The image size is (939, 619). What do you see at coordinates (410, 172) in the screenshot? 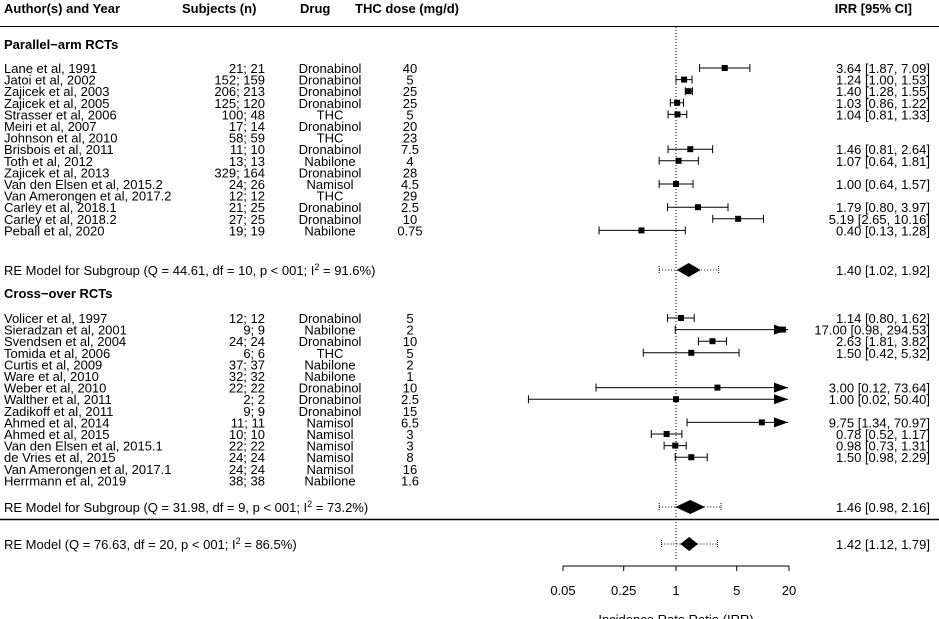
I see `study-dose: 28` at bounding box center [410, 172].